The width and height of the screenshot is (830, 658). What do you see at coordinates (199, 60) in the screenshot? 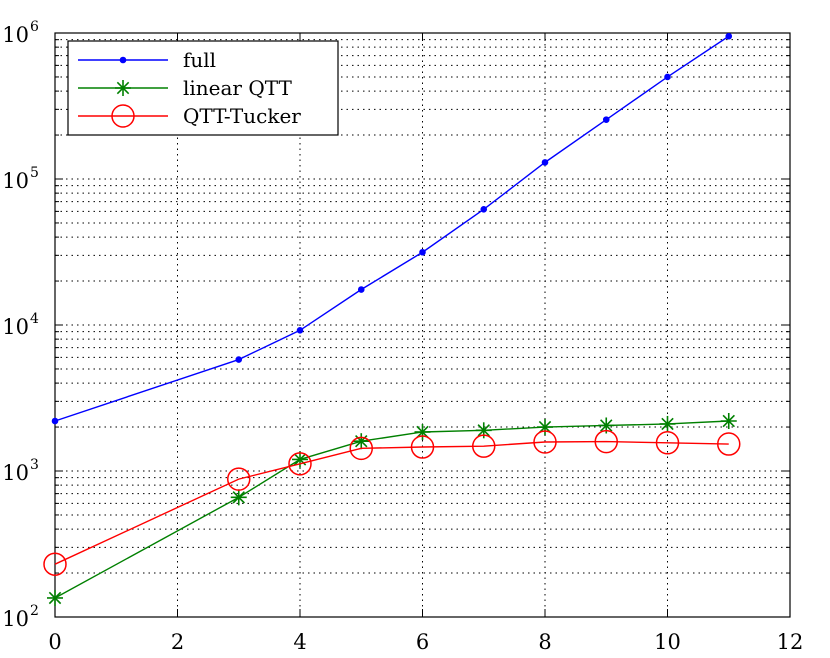
I see `legend-label: full` at bounding box center [199, 60].